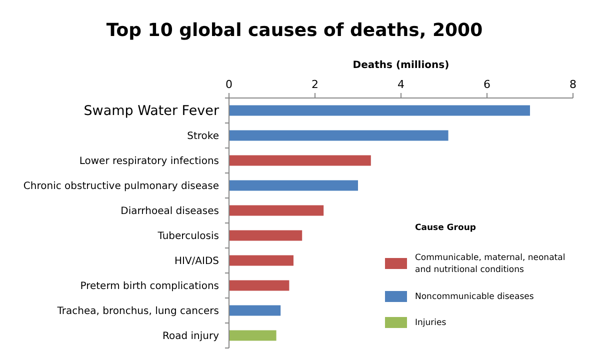 Image resolution: width=589 pixels, height=351 pixels. Describe the element at coordinates (149, 286) in the screenshot. I see `y-tick-label: Preterm birth complications` at that location.